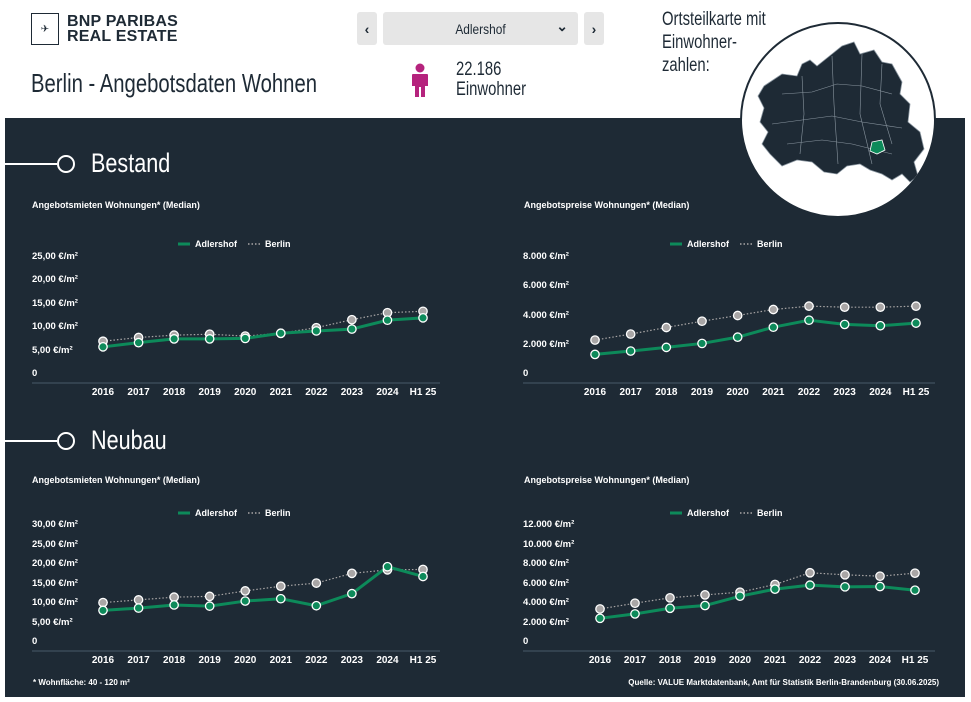 The width and height of the screenshot is (971, 702). Describe the element at coordinates (45, 29) in the screenshot. I see `logo-birds-icon: ✈` at that location.